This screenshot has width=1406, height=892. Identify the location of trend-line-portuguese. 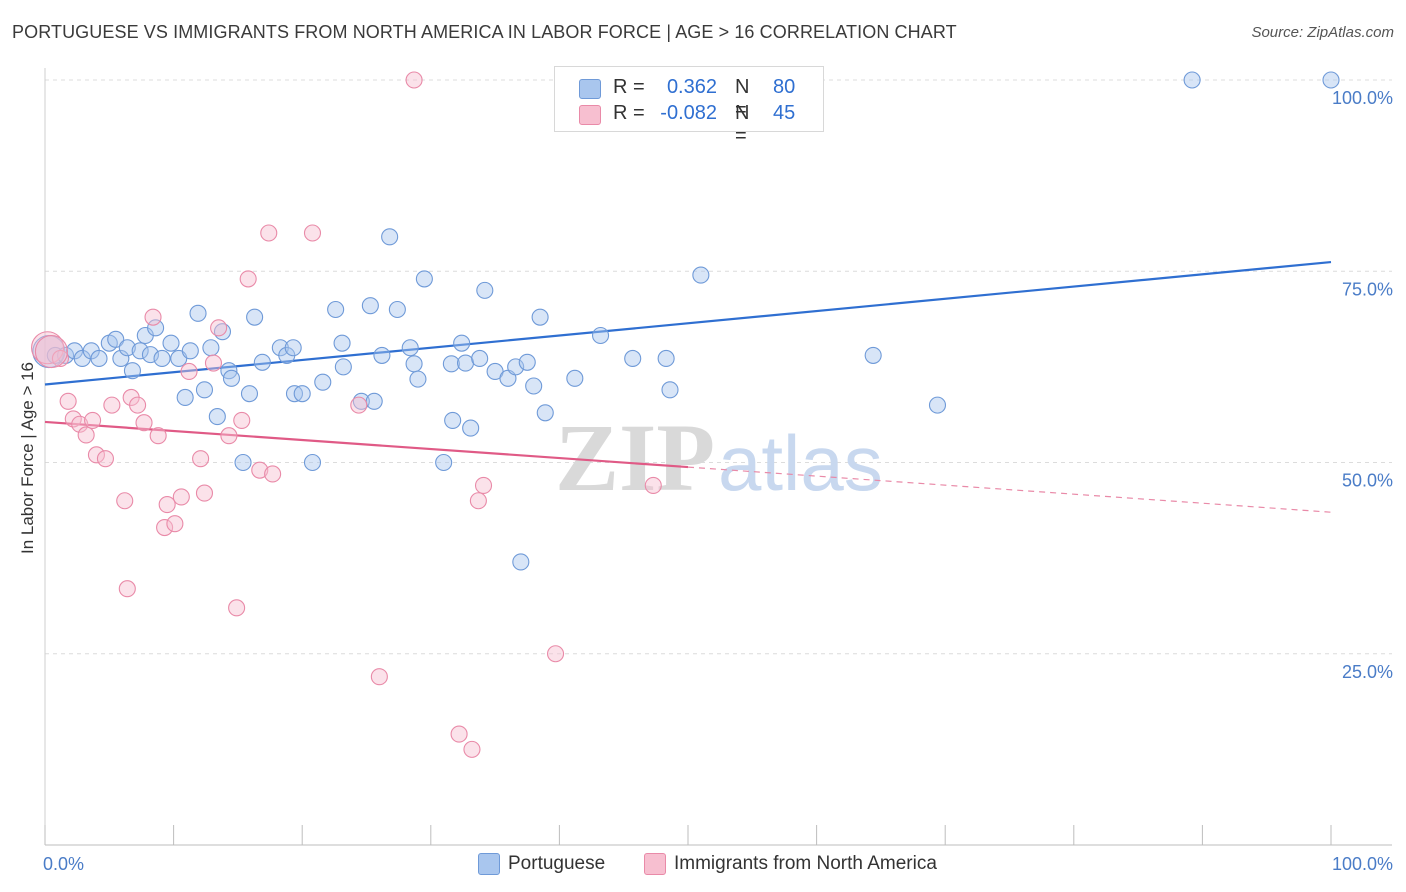
(688, 323).